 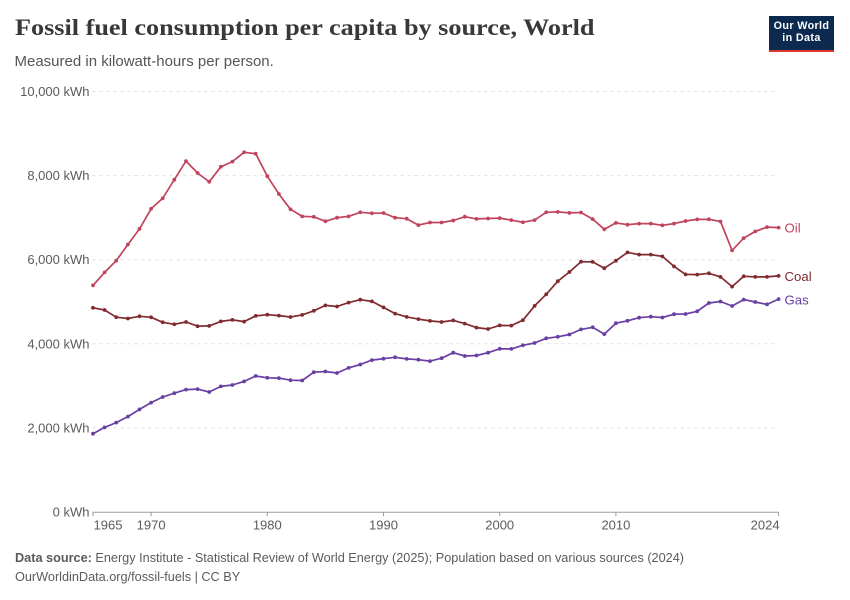 I want to click on svg-text: 1980, so click(x=267, y=525).